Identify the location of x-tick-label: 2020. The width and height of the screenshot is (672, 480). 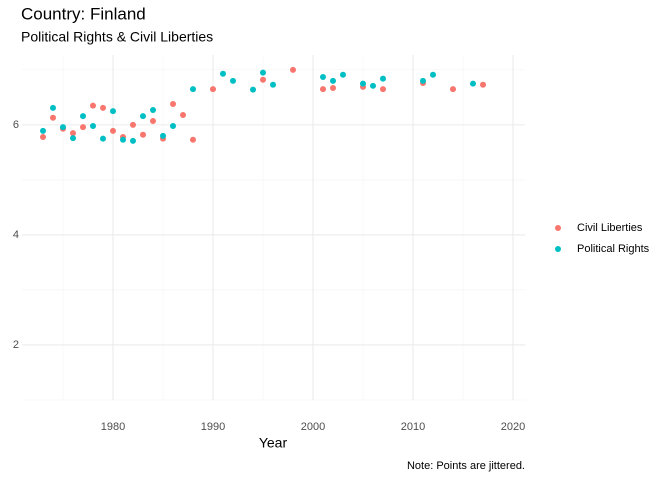
(513, 427).